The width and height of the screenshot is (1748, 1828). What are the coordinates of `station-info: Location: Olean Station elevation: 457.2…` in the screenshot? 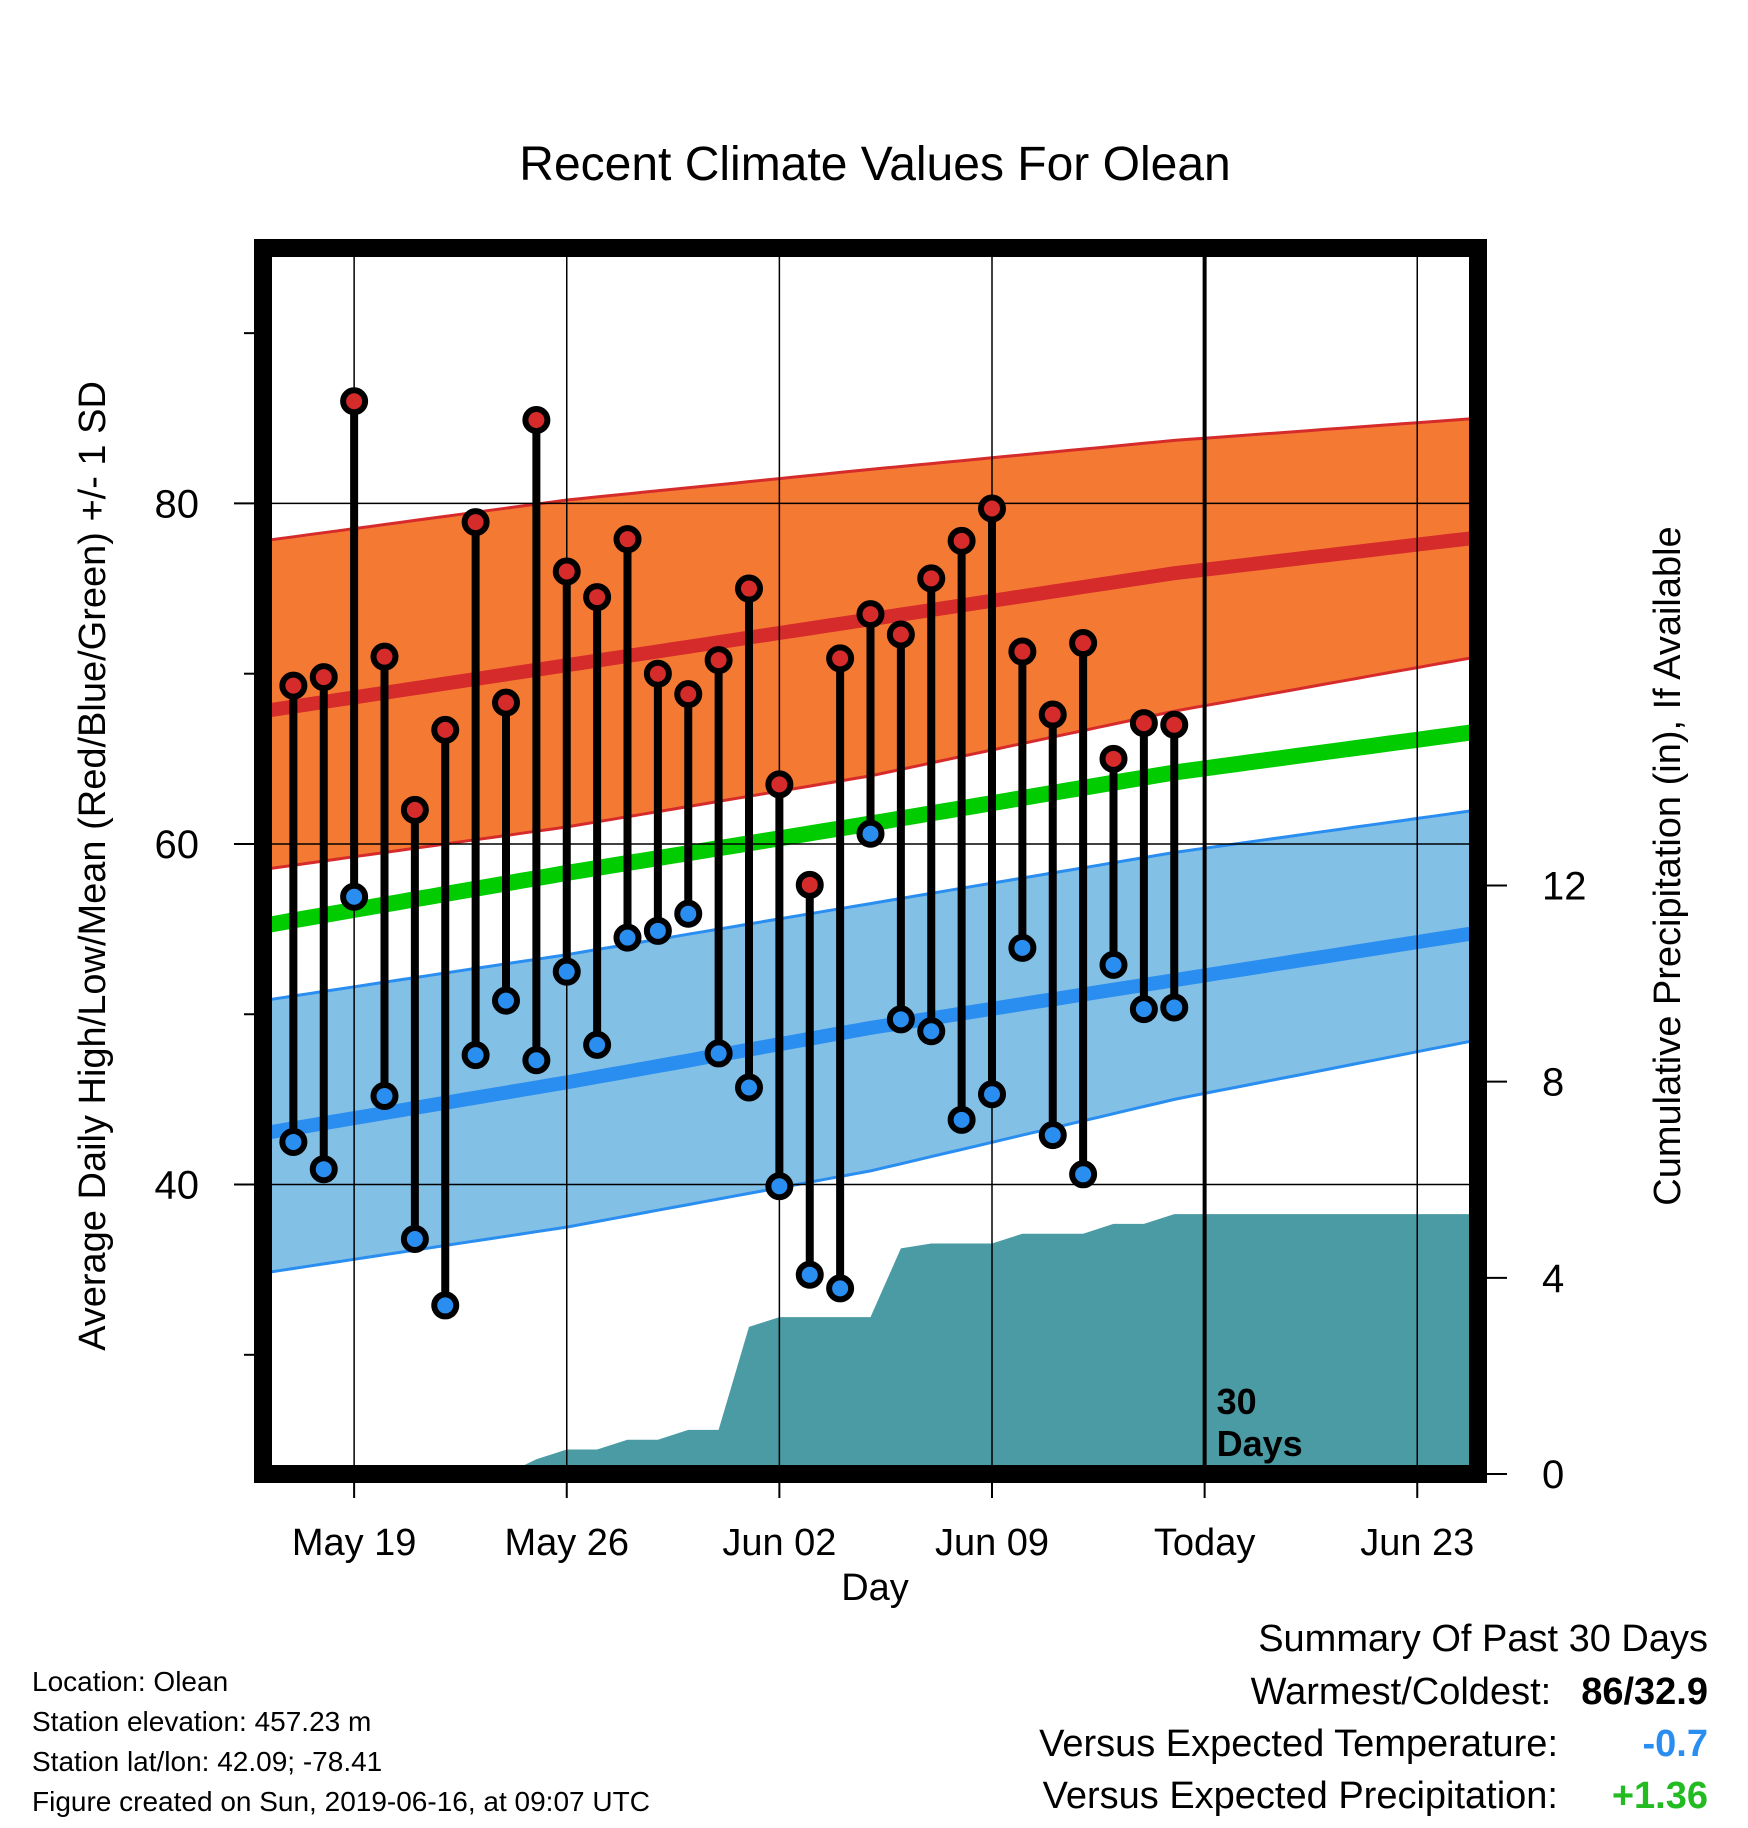 It's located at (341, 1742).